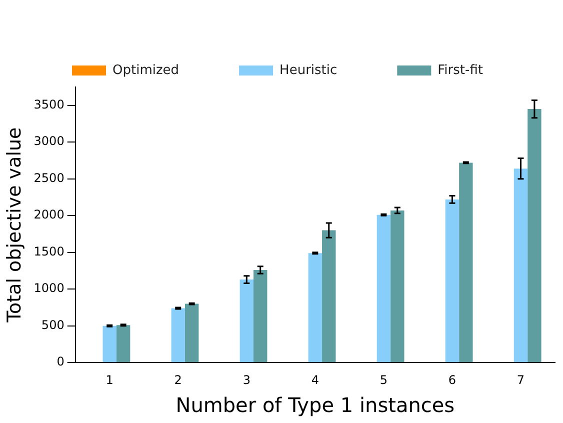 This screenshot has width=563, height=423. What do you see at coordinates (52, 325) in the screenshot?
I see `y-tick-label: 500` at bounding box center [52, 325].